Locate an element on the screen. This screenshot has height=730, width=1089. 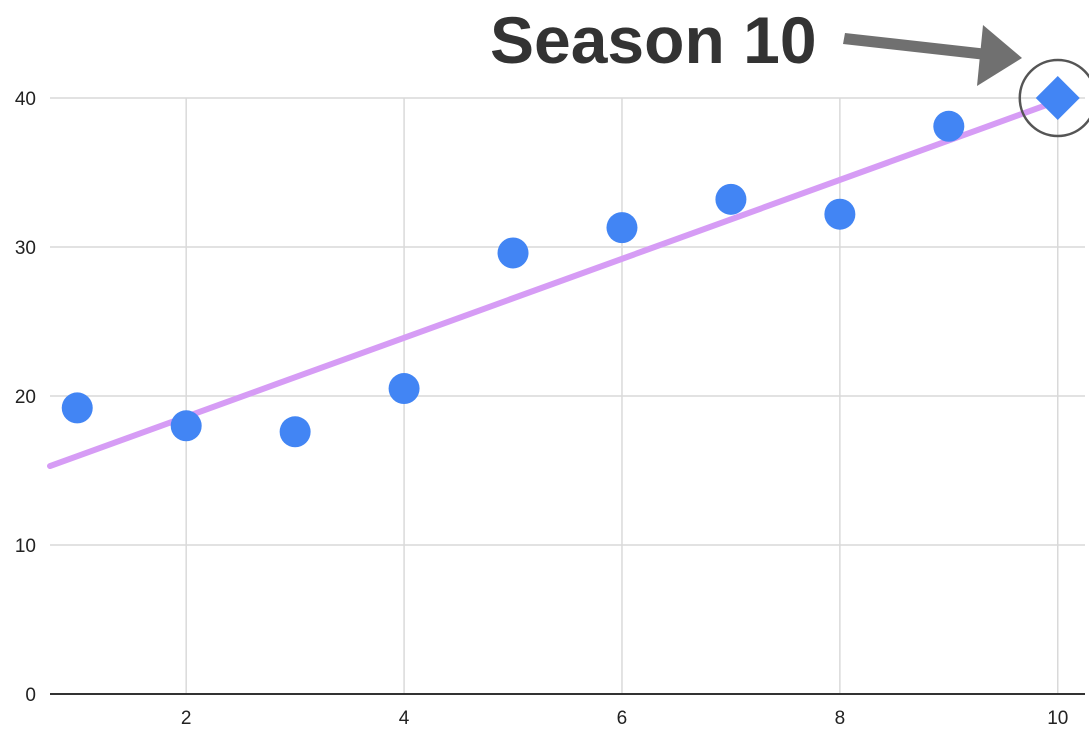
x-tick-label: 10 is located at coordinates (1057, 718).